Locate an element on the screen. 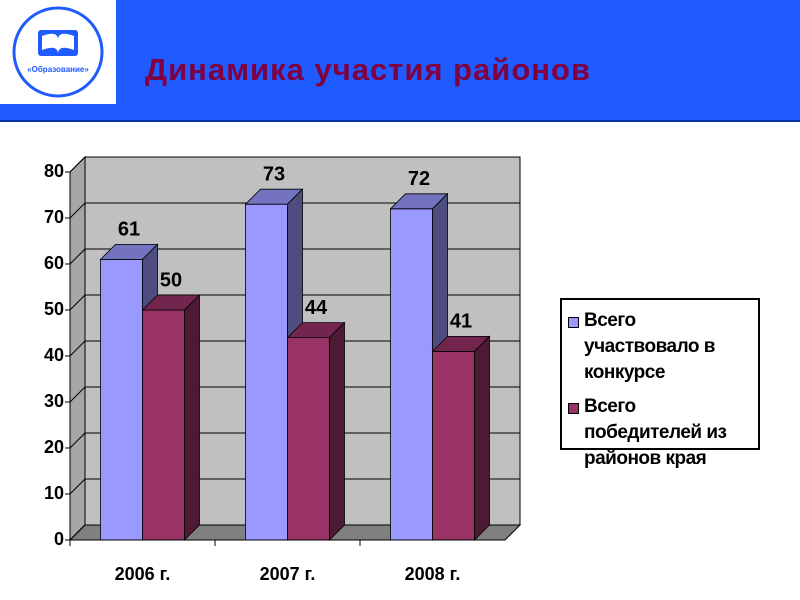 The height and width of the screenshot is (600, 800). y-tick-label: 80 is located at coordinates (54, 171).